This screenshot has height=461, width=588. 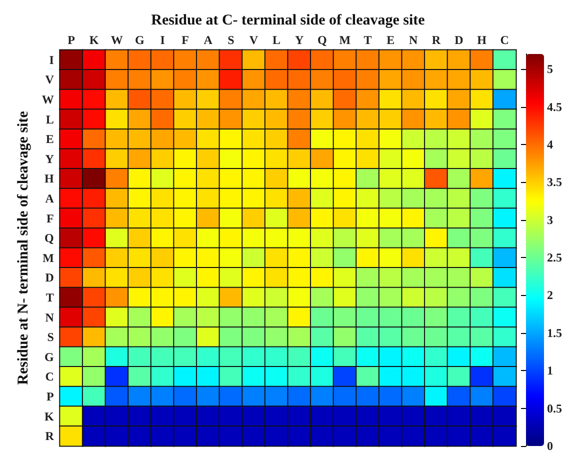 I want to click on color-bar-label: 1, so click(x=550, y=371).